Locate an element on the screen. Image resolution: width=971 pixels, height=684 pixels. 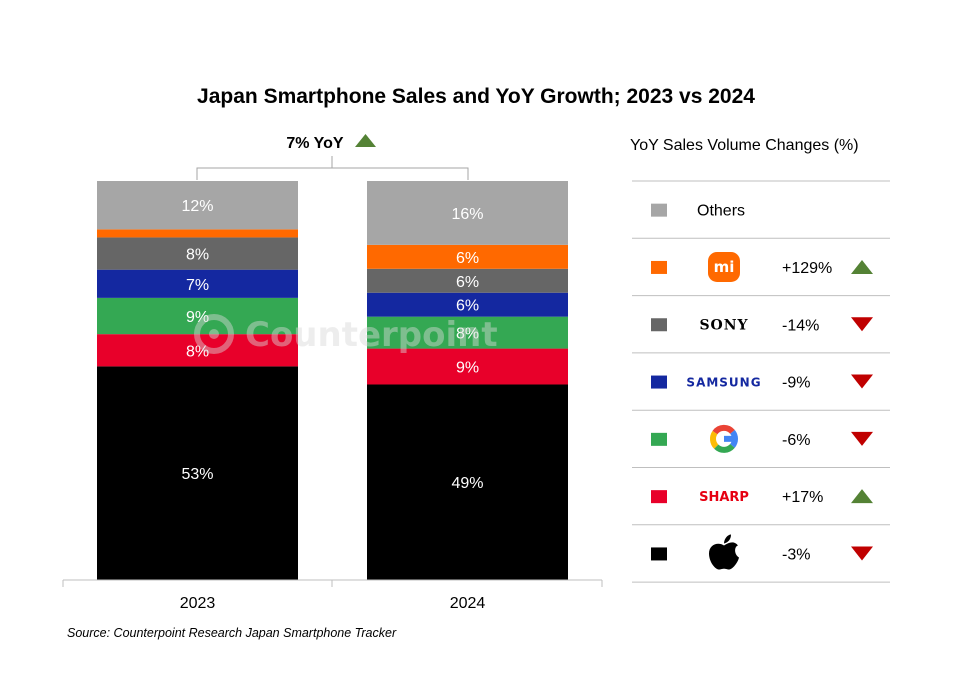
sharp-logo: SHARP is located at coordinates (724, 497).